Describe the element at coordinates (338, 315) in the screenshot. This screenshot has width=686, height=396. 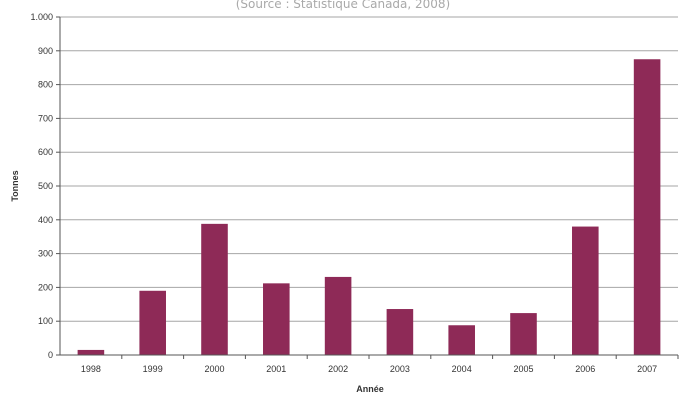
I see `bar-2002` at that location.